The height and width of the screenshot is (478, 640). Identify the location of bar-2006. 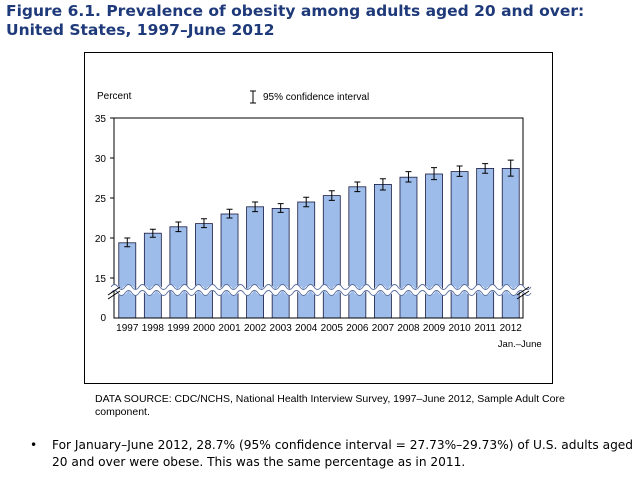
(357, 252).